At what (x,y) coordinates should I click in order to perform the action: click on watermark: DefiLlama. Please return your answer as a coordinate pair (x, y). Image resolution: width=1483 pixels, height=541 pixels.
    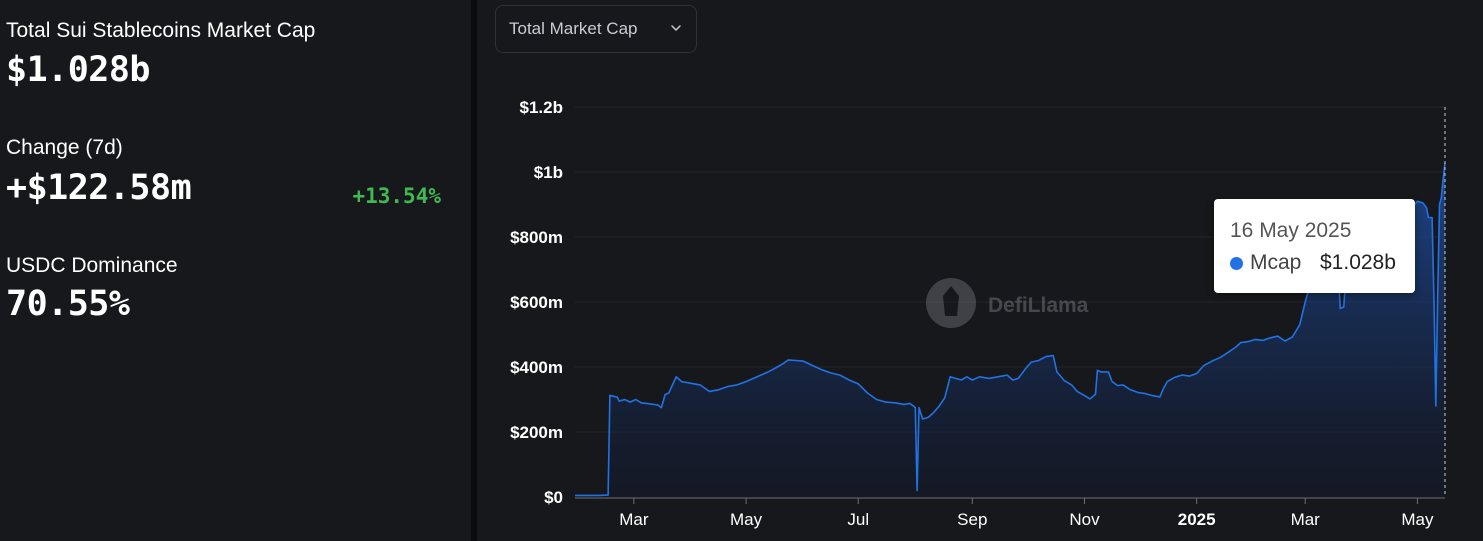
    Looking at the image, I should click on (1007, 303).